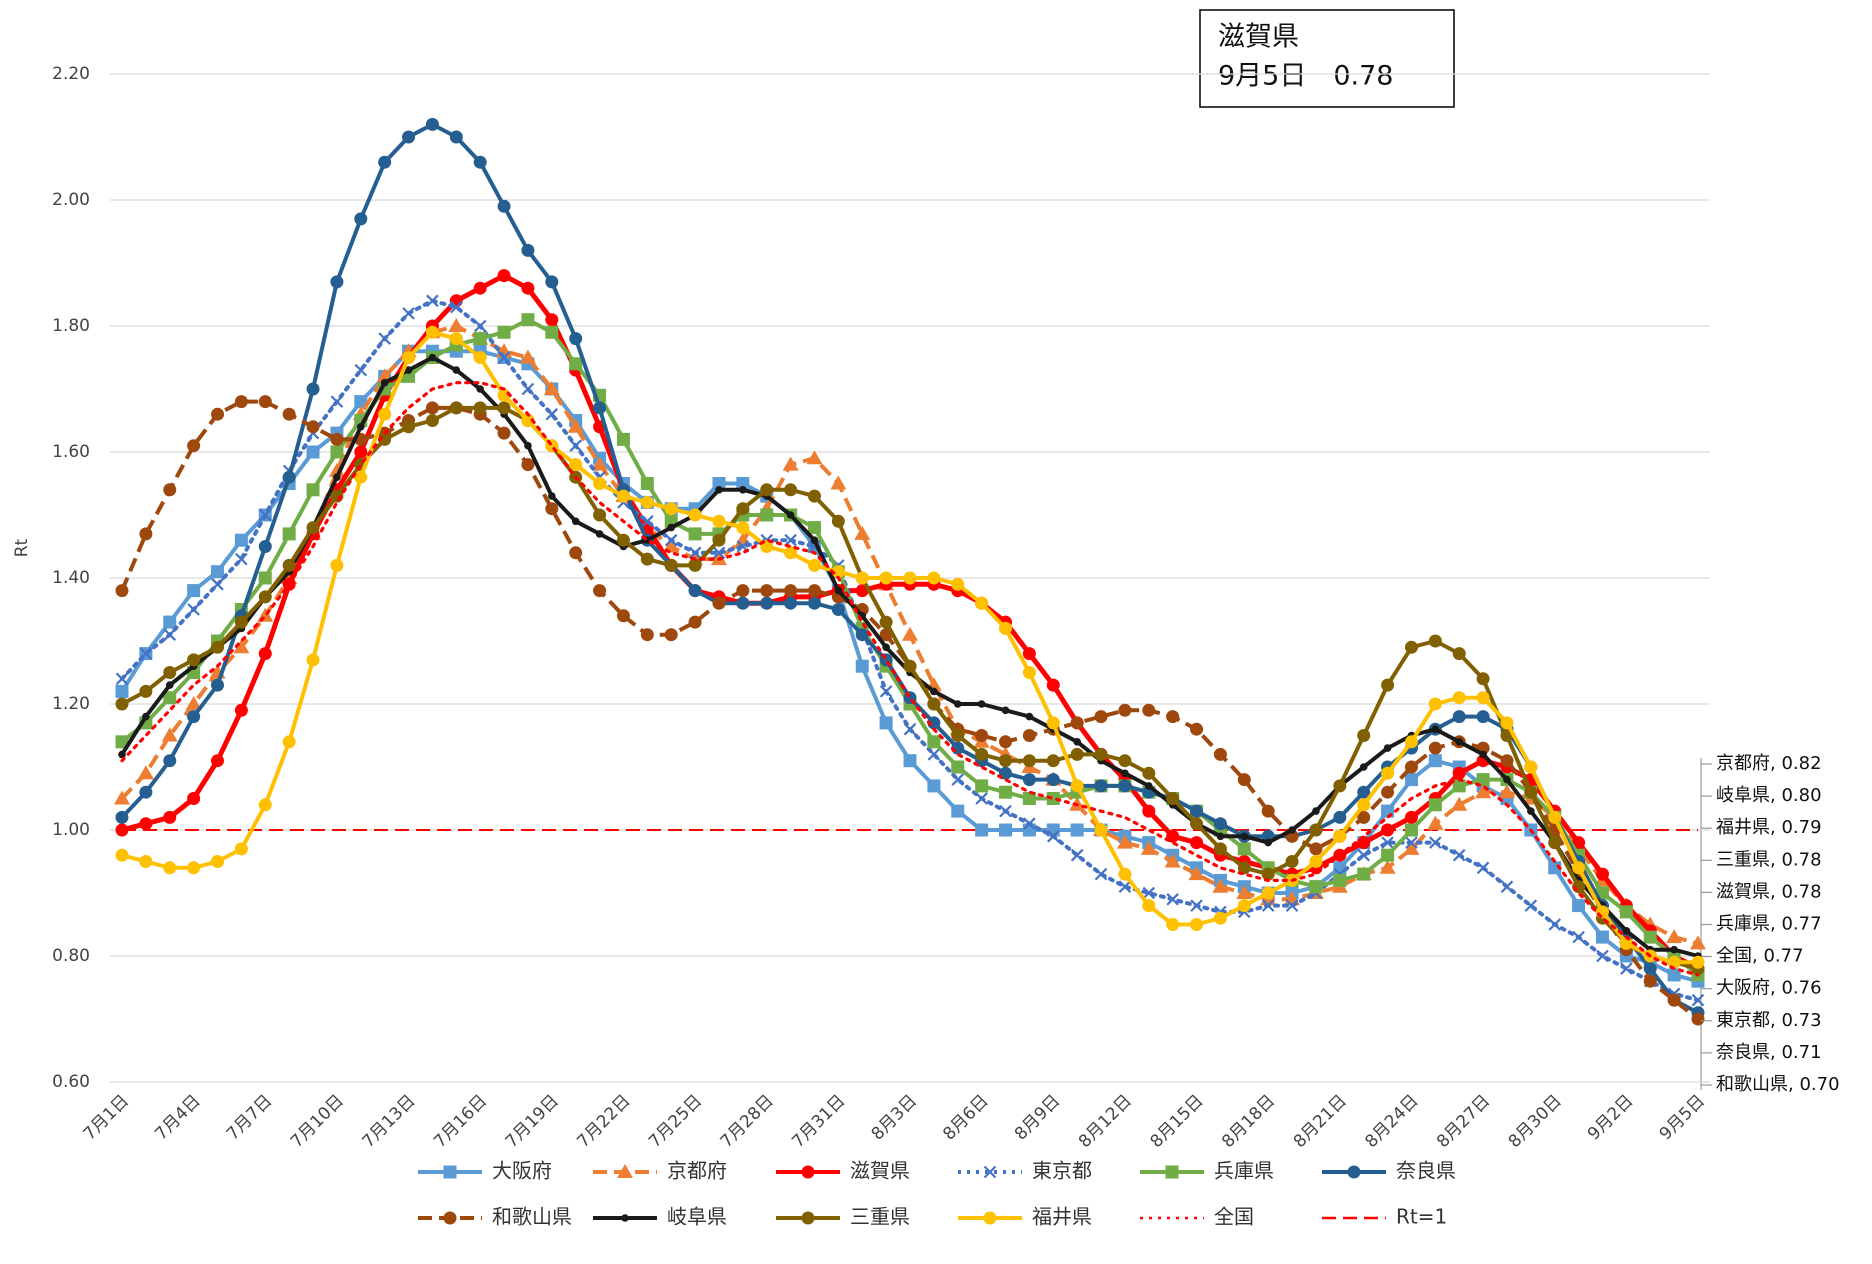  What do you see at coordinates (1769, 1020) in the screenshot?
I see `end-label: 東京都, 0.73` at bounding box center [1769, 1020].